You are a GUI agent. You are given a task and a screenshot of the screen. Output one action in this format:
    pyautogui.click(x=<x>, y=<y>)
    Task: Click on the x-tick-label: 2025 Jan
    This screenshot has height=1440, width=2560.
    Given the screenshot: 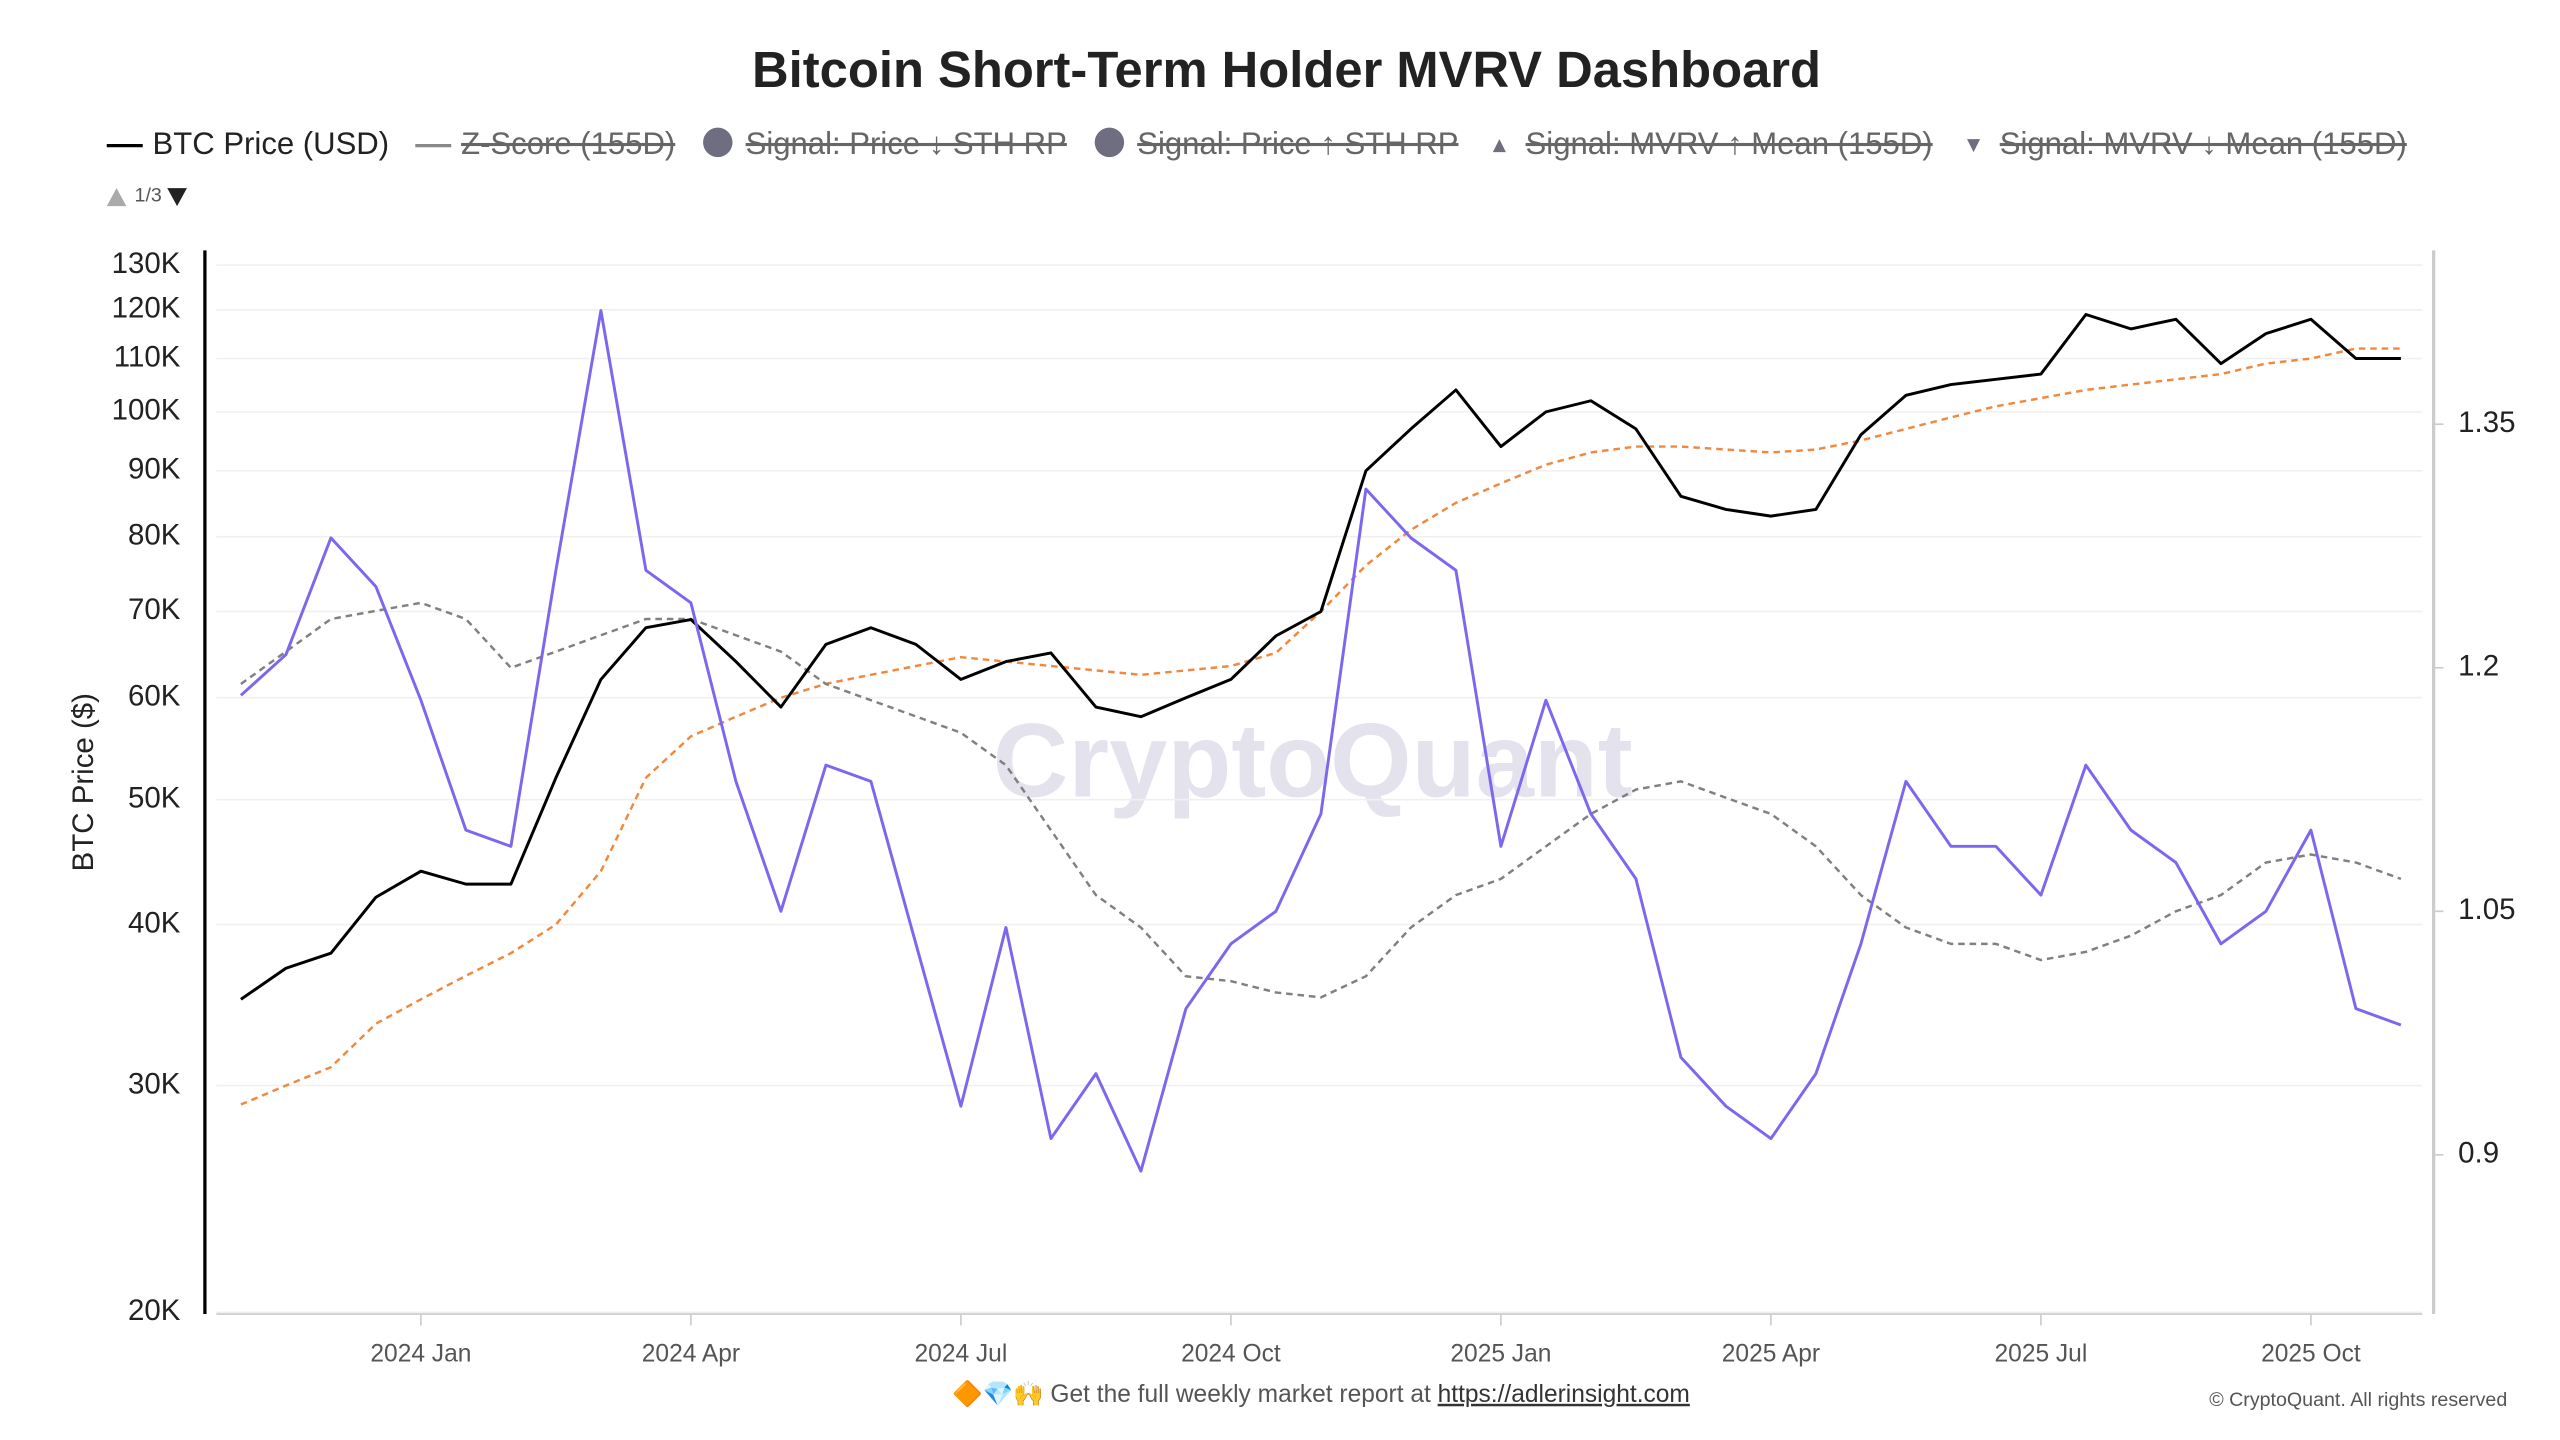 What is the action you would take?
    pyautogui.click(x=1500, y=1353)
    